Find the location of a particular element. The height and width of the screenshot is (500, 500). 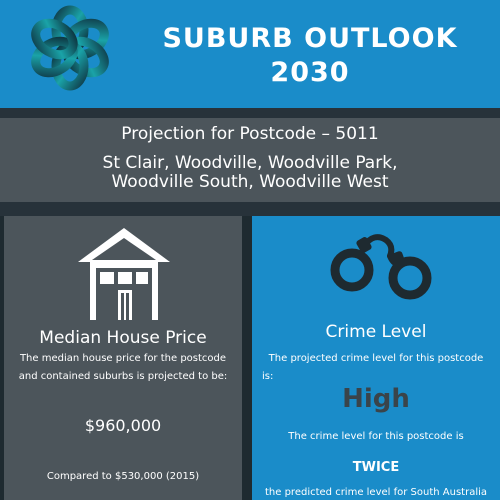

house-icon is located at coordinates (124, 274).